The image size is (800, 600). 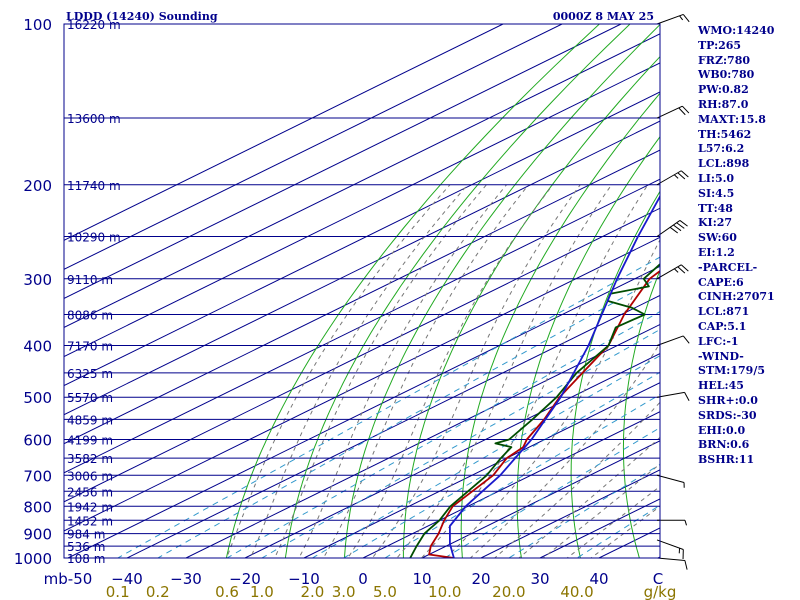 What do you see at coordinates (731, 371) in the screenshot?
I see `index-line: STM:179/5` at bounding box center [731, 371].